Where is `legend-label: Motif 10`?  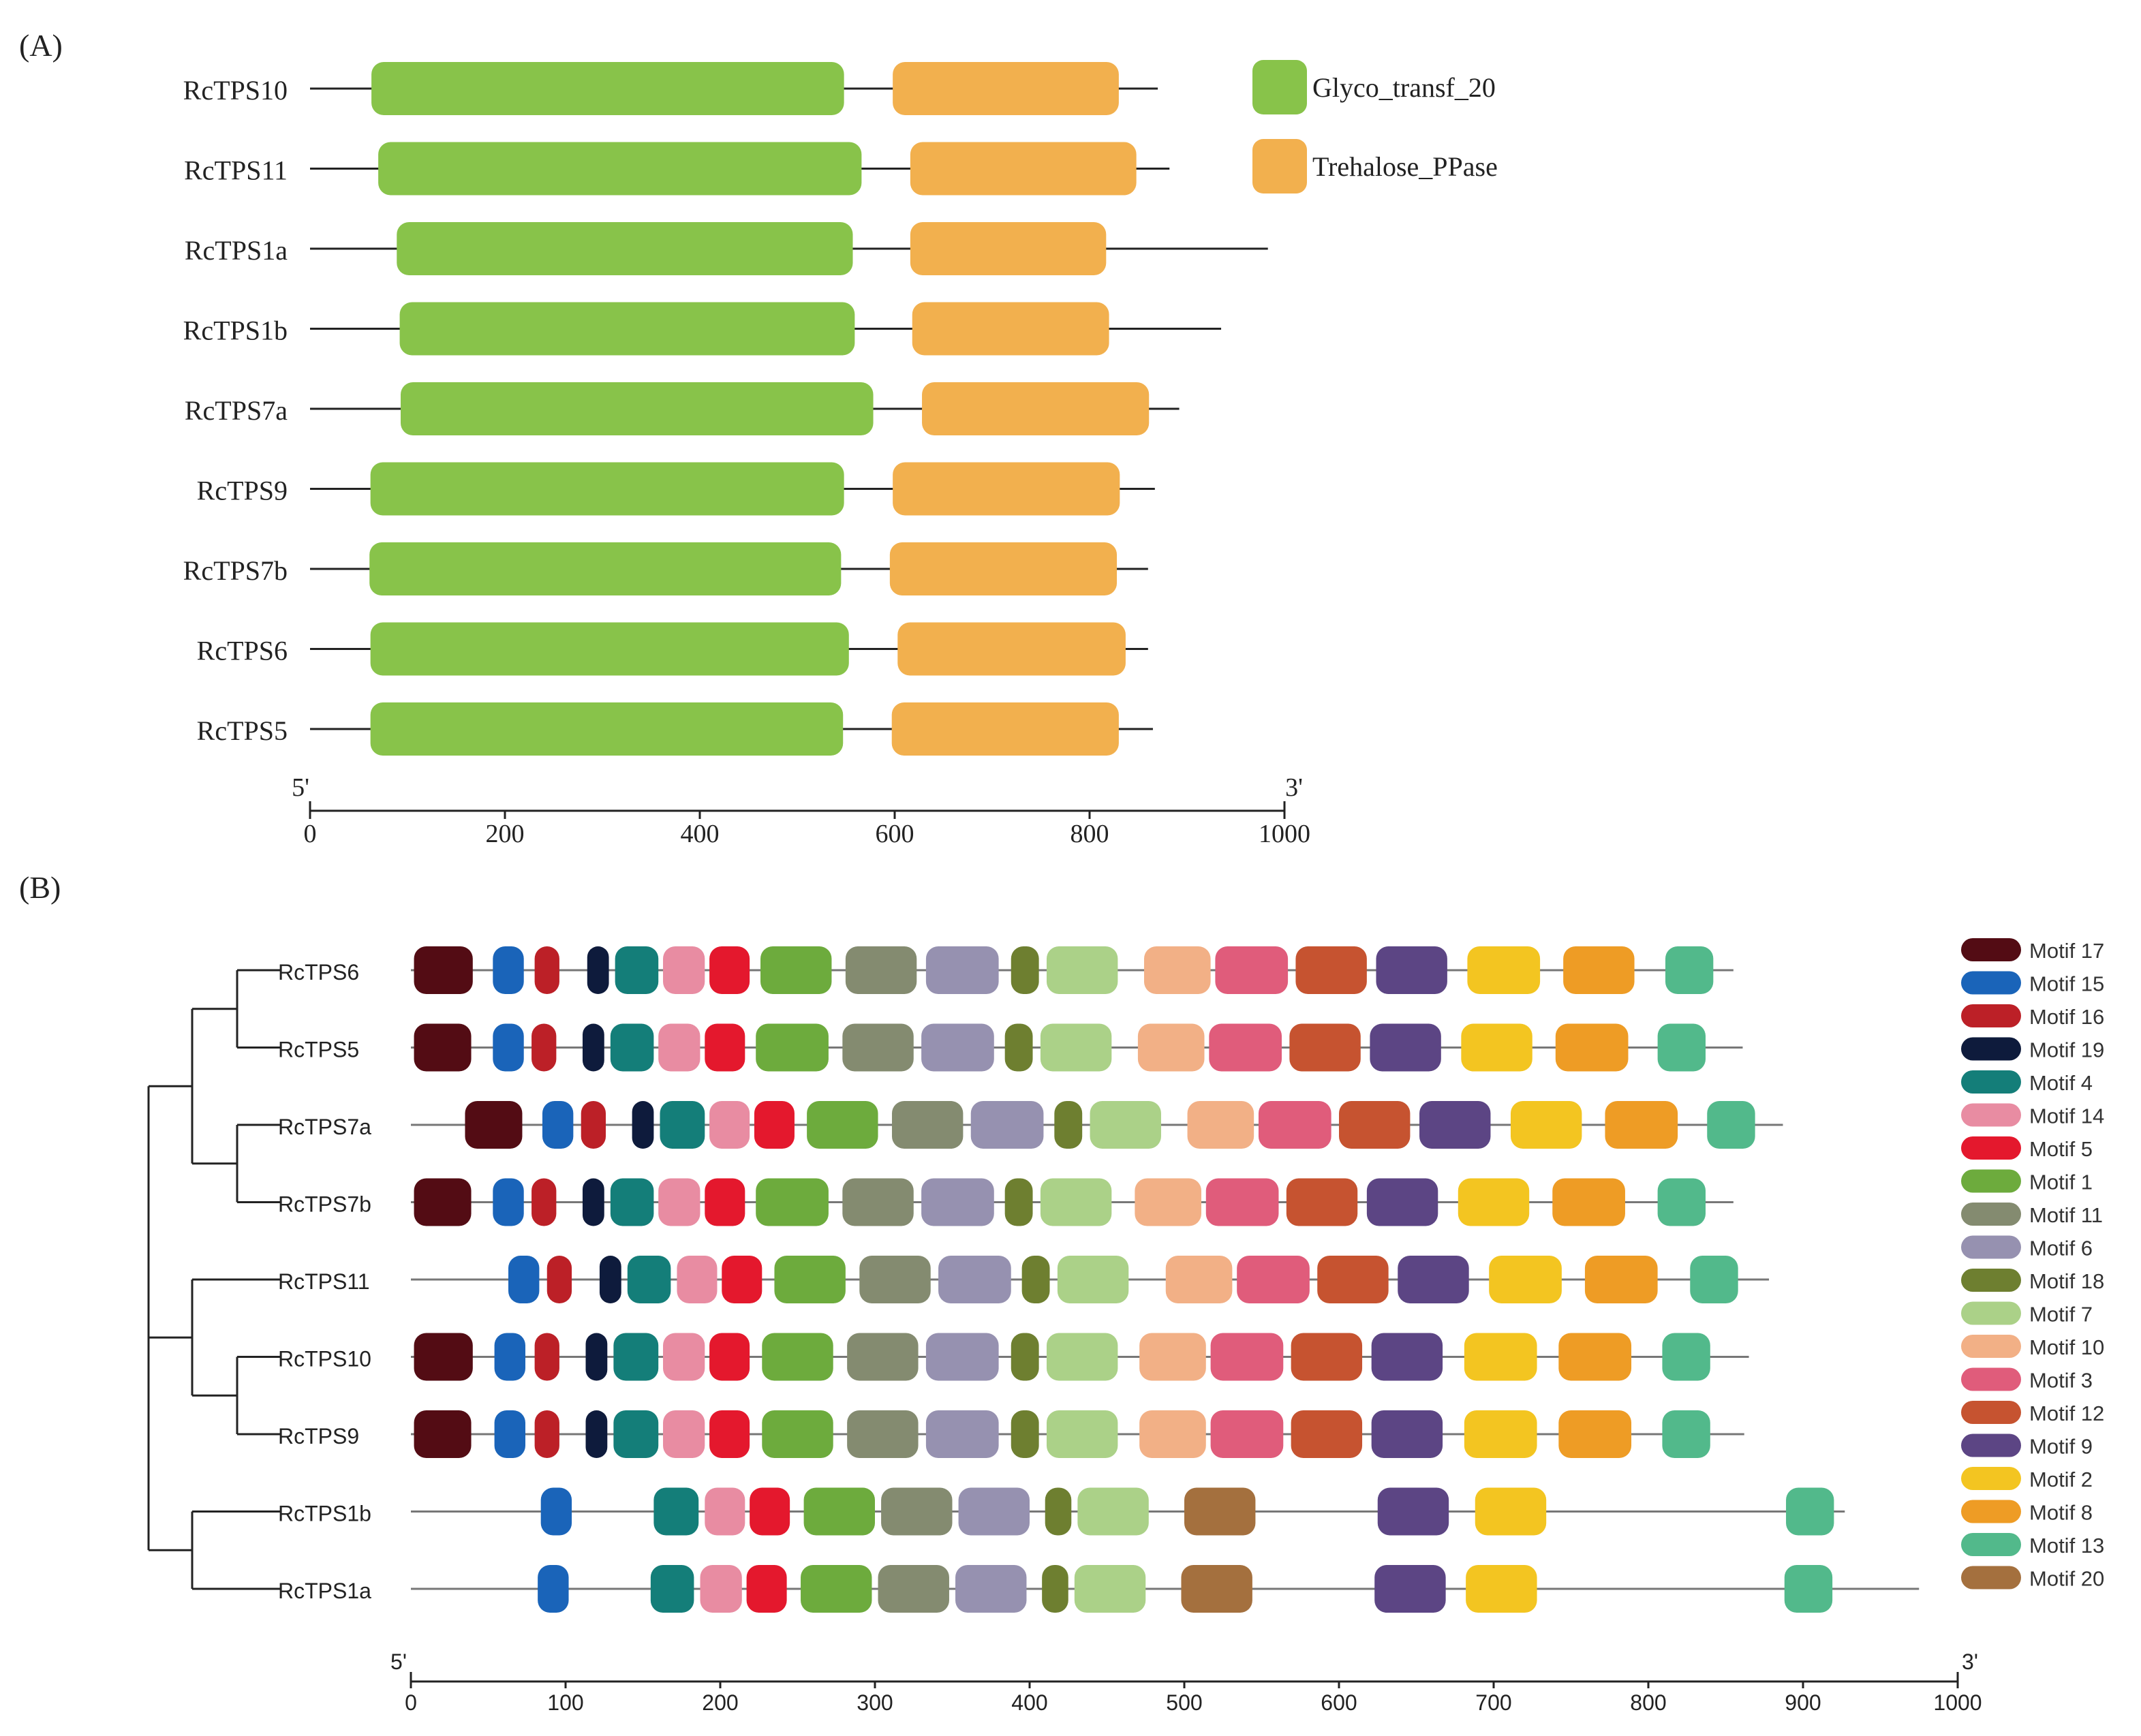 legend-label: Motif 10 is located at coordinates (2066, 1347).